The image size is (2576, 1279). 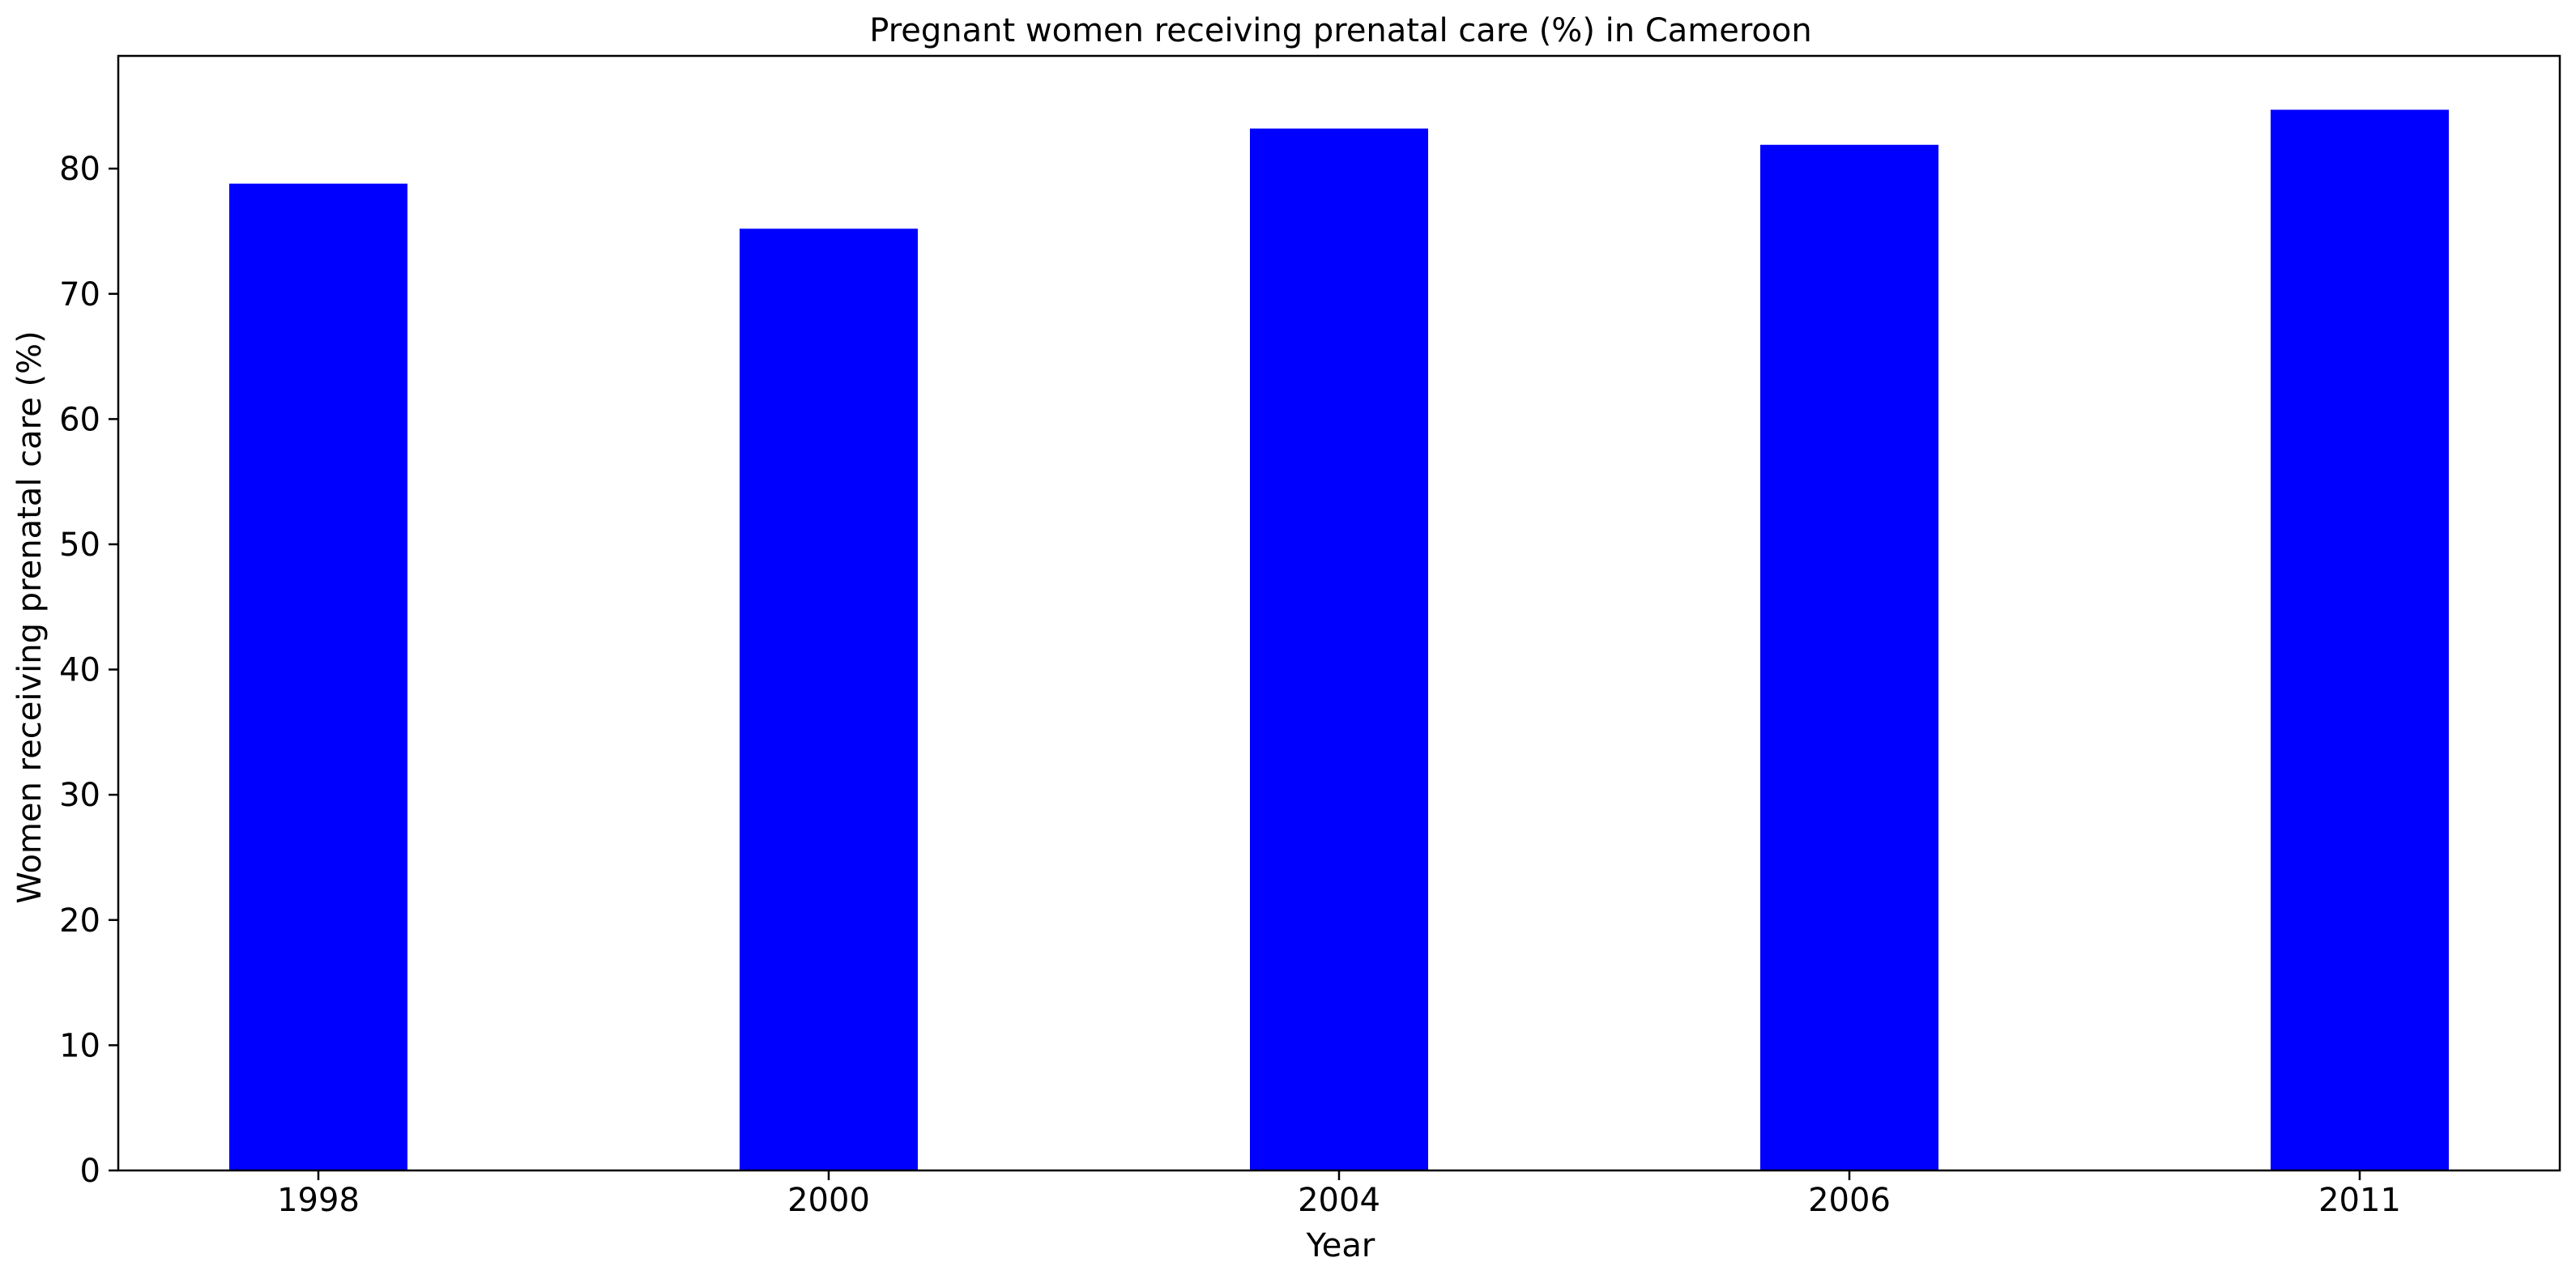 I want to click on x-tick-label: 2004, so click(x=1339, y=1200).